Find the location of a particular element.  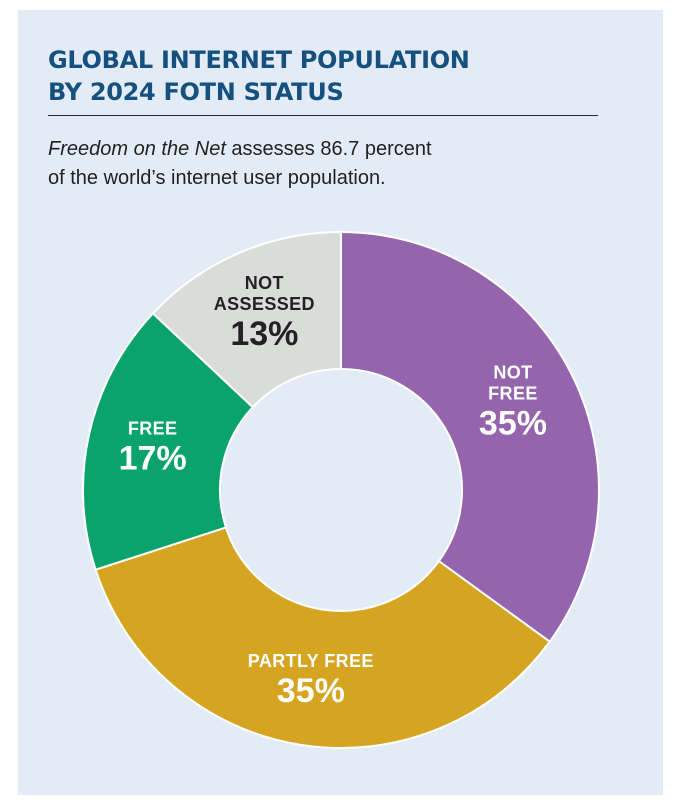

title-divider is located at coordinates (323, 115).